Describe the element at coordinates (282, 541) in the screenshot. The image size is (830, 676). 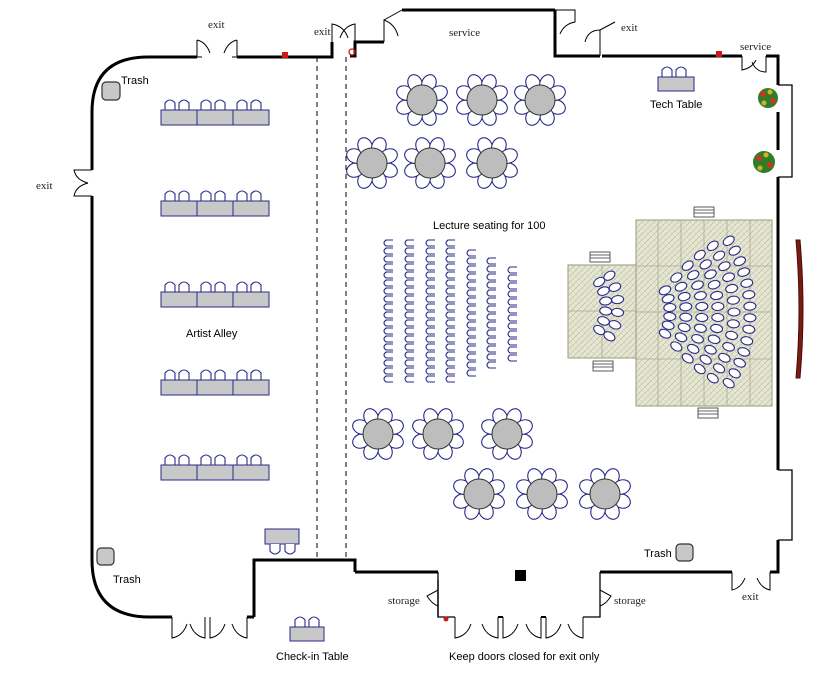
I see `artist-table-single` at that location.